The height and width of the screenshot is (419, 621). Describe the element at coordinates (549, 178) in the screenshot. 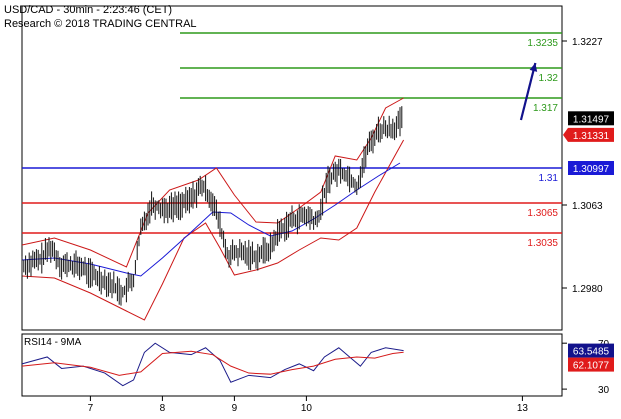

I see `level-label-3: 1.31` at that location.